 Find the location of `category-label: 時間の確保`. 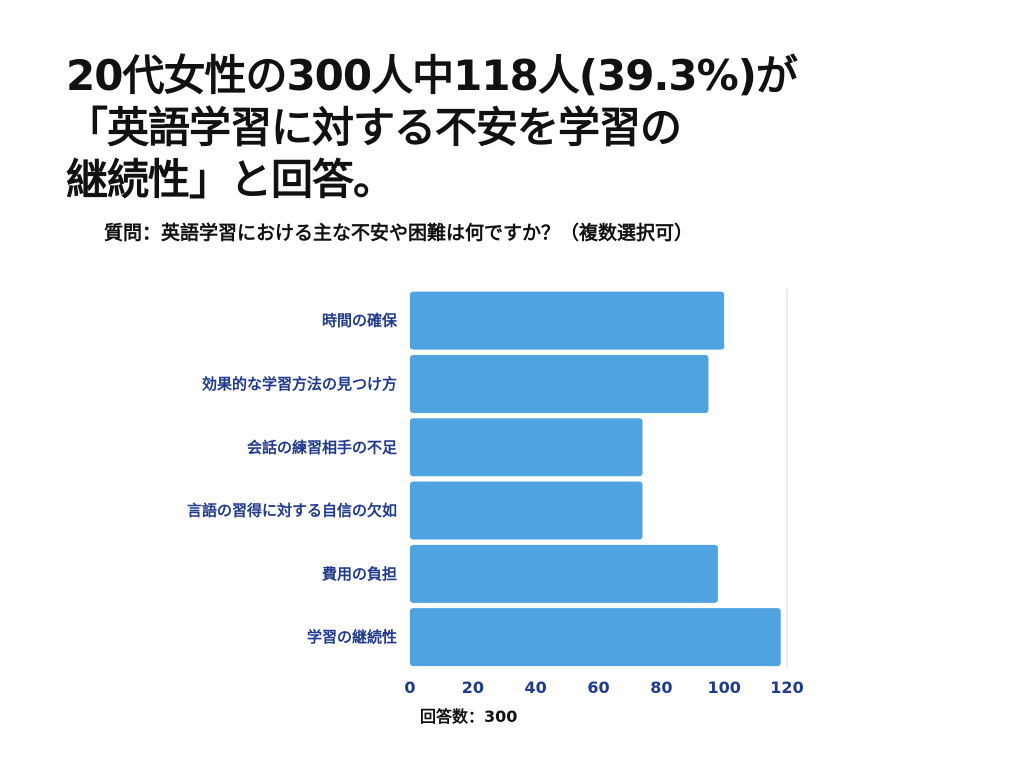

category-label: 時間の確保 is located at coordinates (360, 321).